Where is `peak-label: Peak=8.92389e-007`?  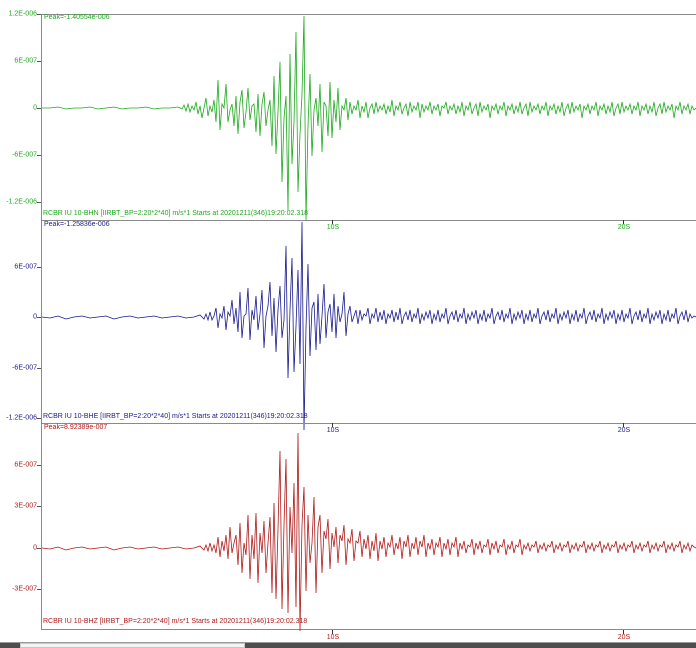 peak-label: Peak=8.92389e-007 is located at coordinates (76, 427).